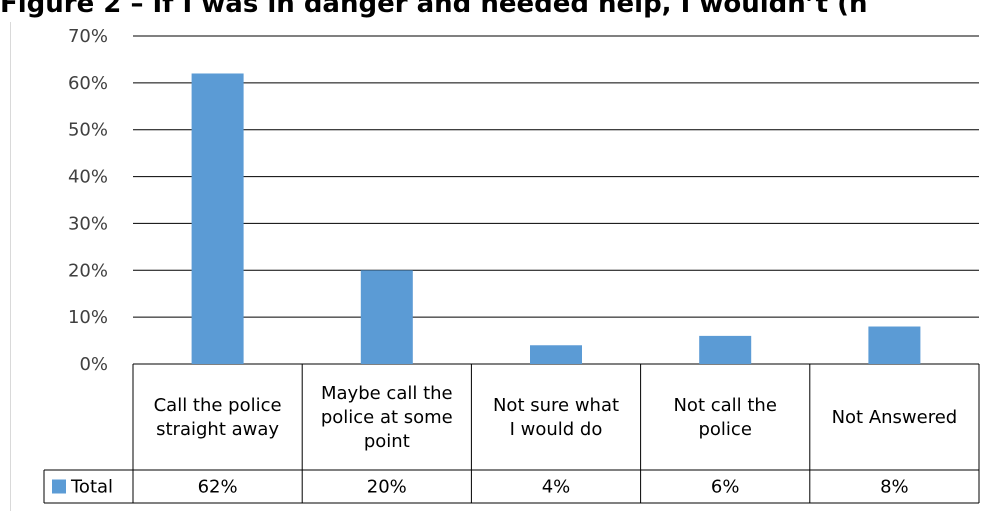 This screenshot has height=511, width=993. What do you see at coordinates (218, 405) in the screenshot?
I see `category-label: Call the police` at bounding box center [218, 405].